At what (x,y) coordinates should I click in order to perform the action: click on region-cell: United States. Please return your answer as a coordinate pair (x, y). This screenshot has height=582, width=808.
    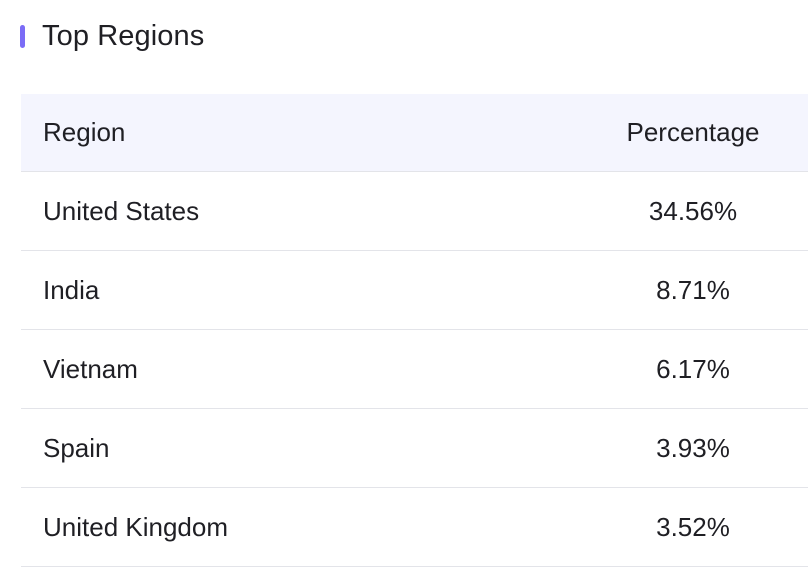
    Looking at the image, I should click on (121, 210).